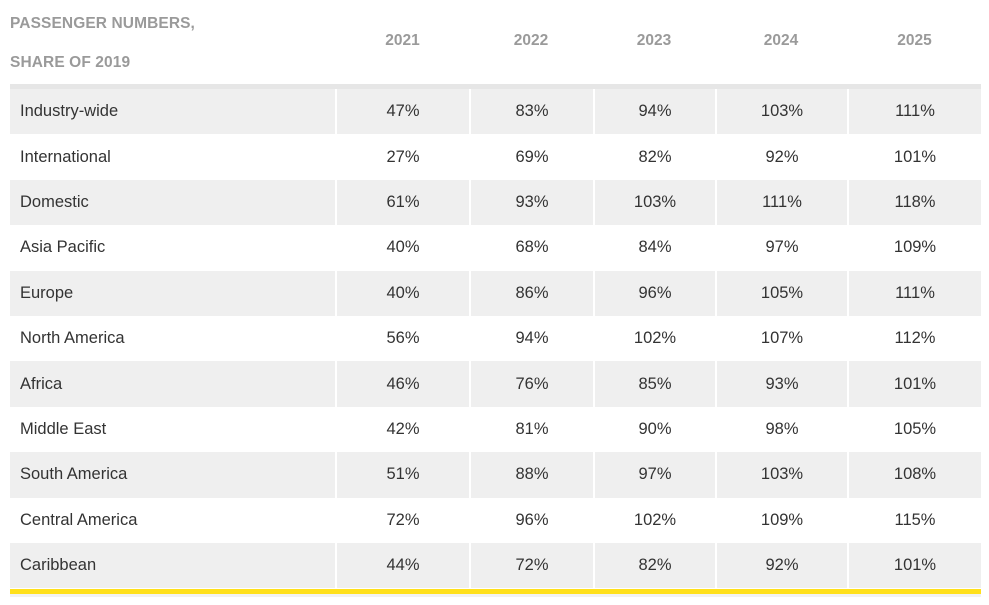 This screenshot has width=989, height=605. Describe the element at coordinates (495, 591) in the screenshot. I see `accent-bottom-rule` at that location.